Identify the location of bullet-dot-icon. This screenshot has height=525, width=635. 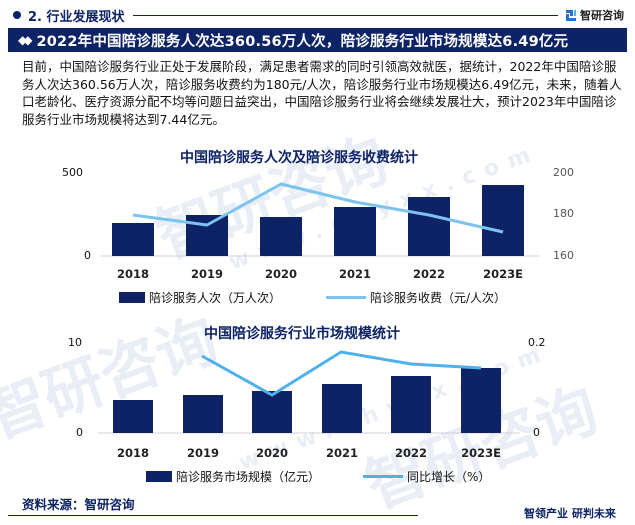
(17, 15).